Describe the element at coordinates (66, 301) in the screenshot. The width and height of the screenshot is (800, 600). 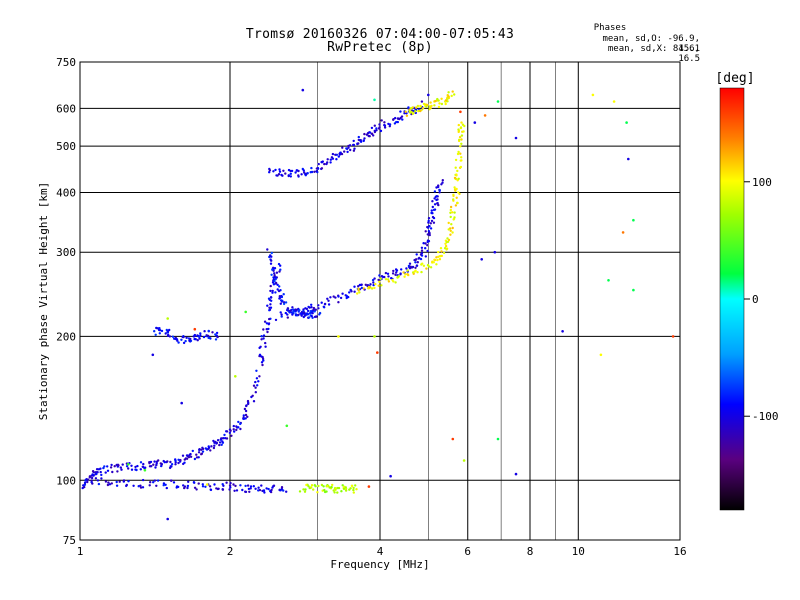
I see `y-axis: 75 100 200 300 400 500 600 750` at that location.